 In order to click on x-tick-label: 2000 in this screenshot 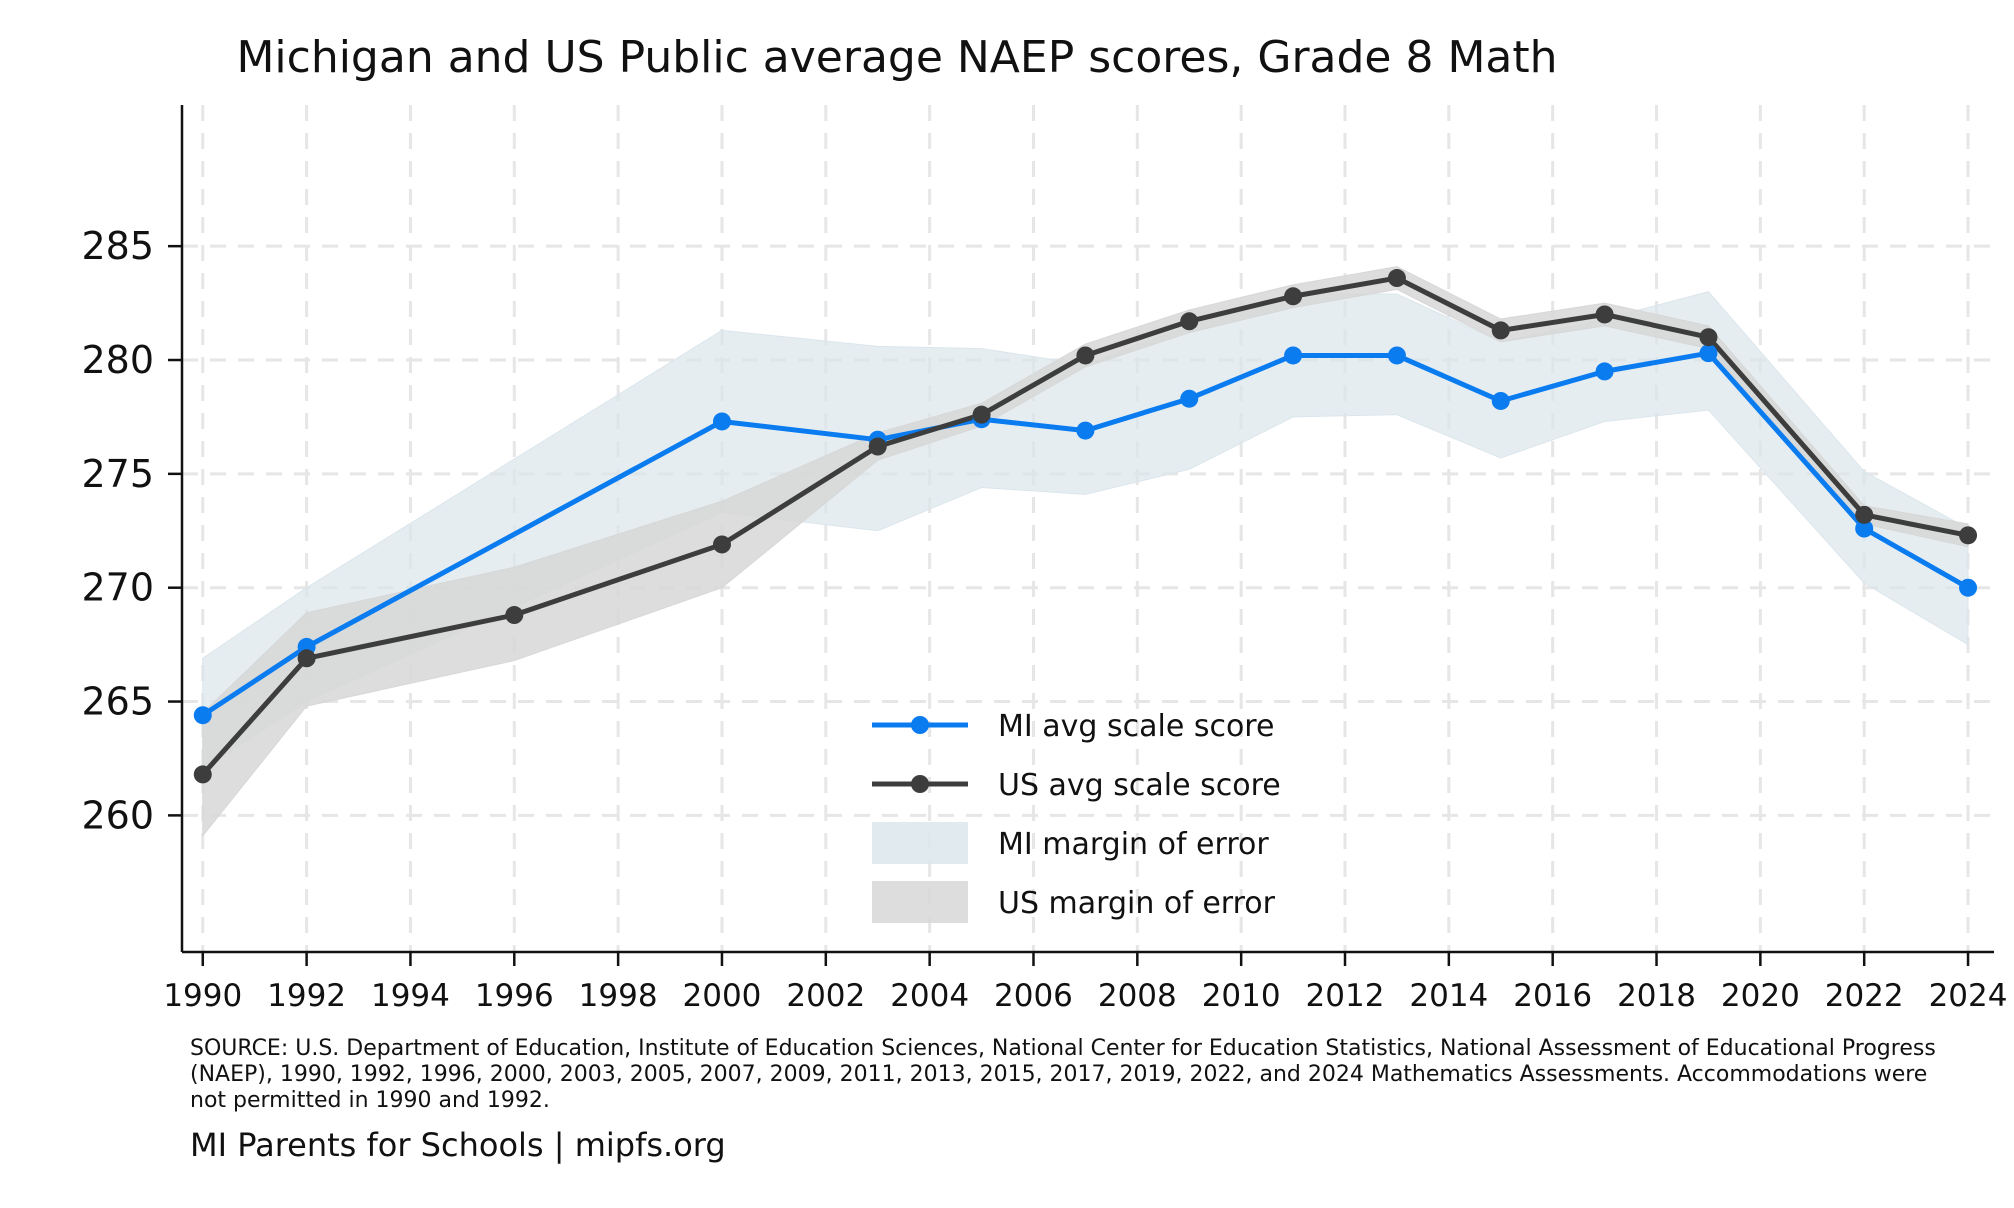, I will do `click(722, 996)`.